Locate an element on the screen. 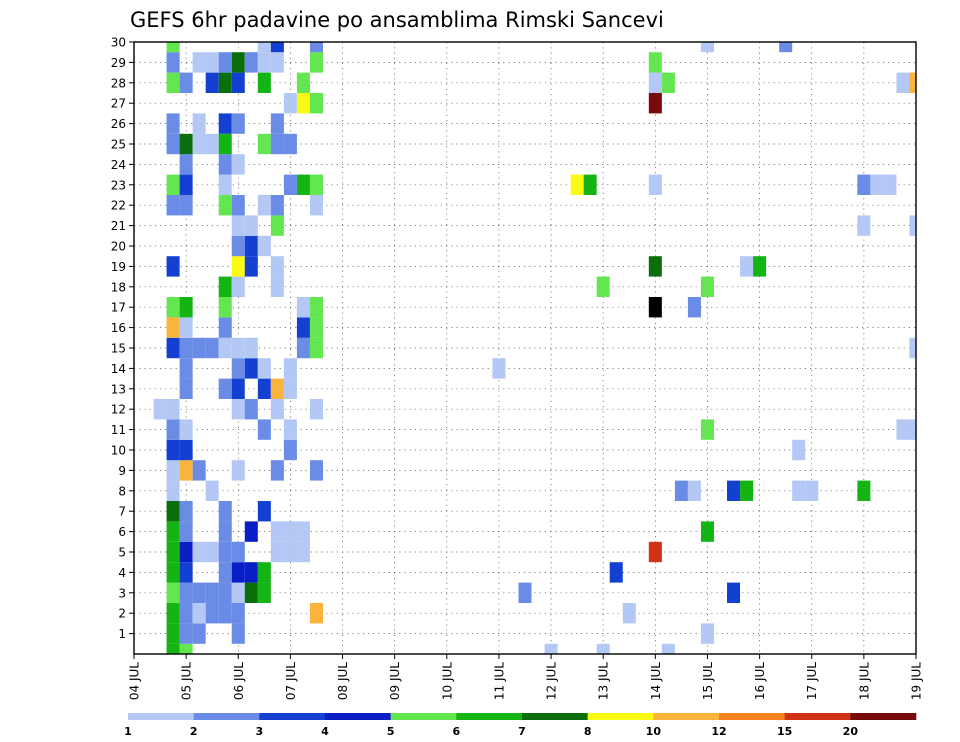 This screenshot has width=960, height=742. colorbar-label: 3 is located at coordinates (260, 731).